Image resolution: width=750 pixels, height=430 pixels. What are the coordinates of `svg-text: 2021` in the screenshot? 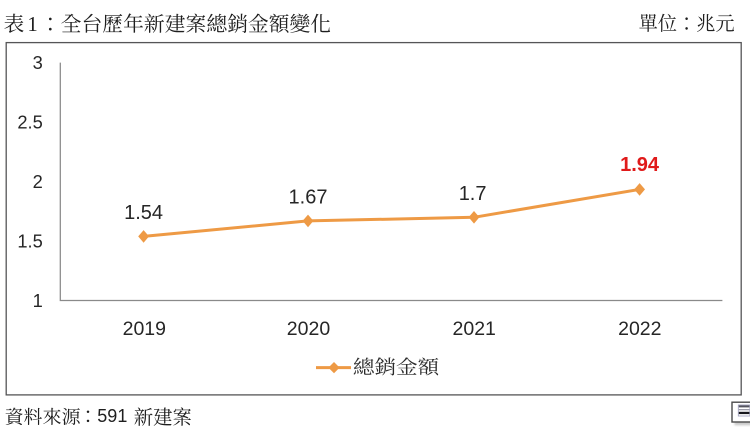 It's located at (474, 329).